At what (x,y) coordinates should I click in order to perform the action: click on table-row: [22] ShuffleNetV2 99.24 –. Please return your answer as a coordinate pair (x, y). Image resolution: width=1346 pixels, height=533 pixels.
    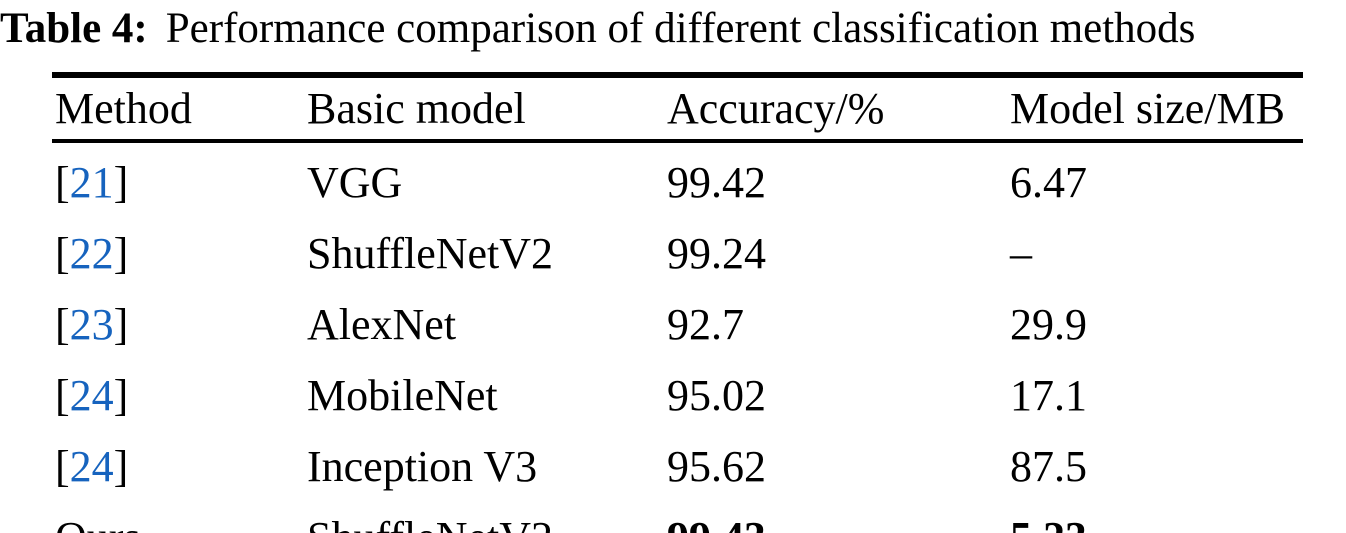
    Looking at the image, I should click on (677, 249).